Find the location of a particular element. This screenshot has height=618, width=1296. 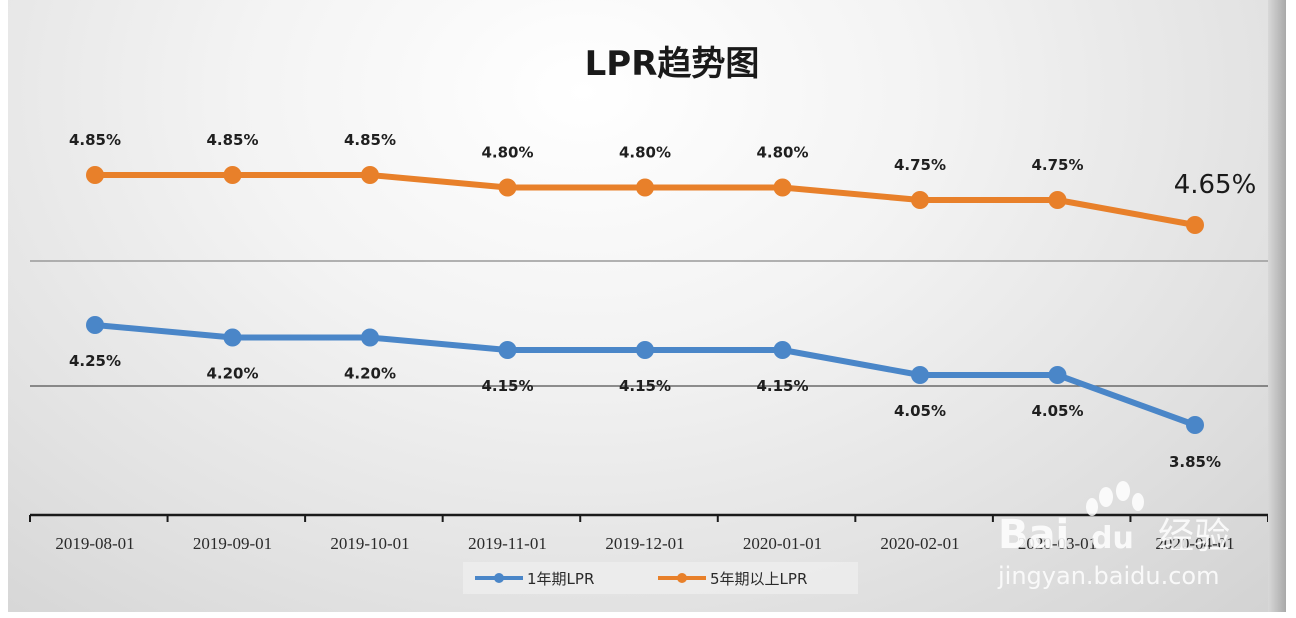

chart-title: LPR趋势图 is located at coordinates (672, 64).